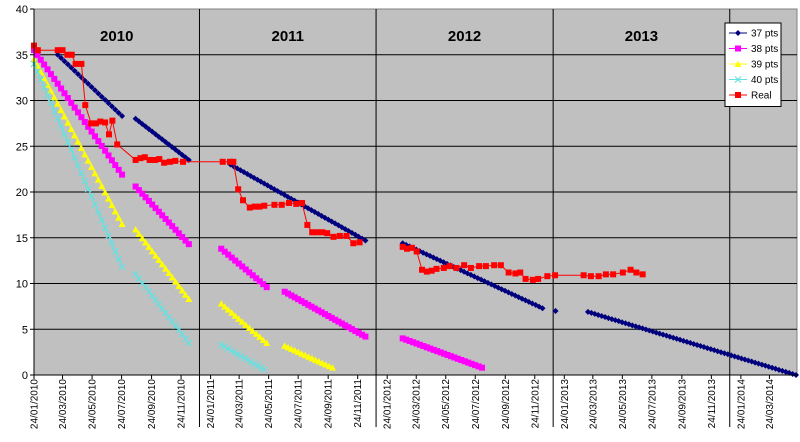 Image resolution: width=800 pixels, height=442 pixels. I want to click on y-tick-label: 25, so click(22, 147).